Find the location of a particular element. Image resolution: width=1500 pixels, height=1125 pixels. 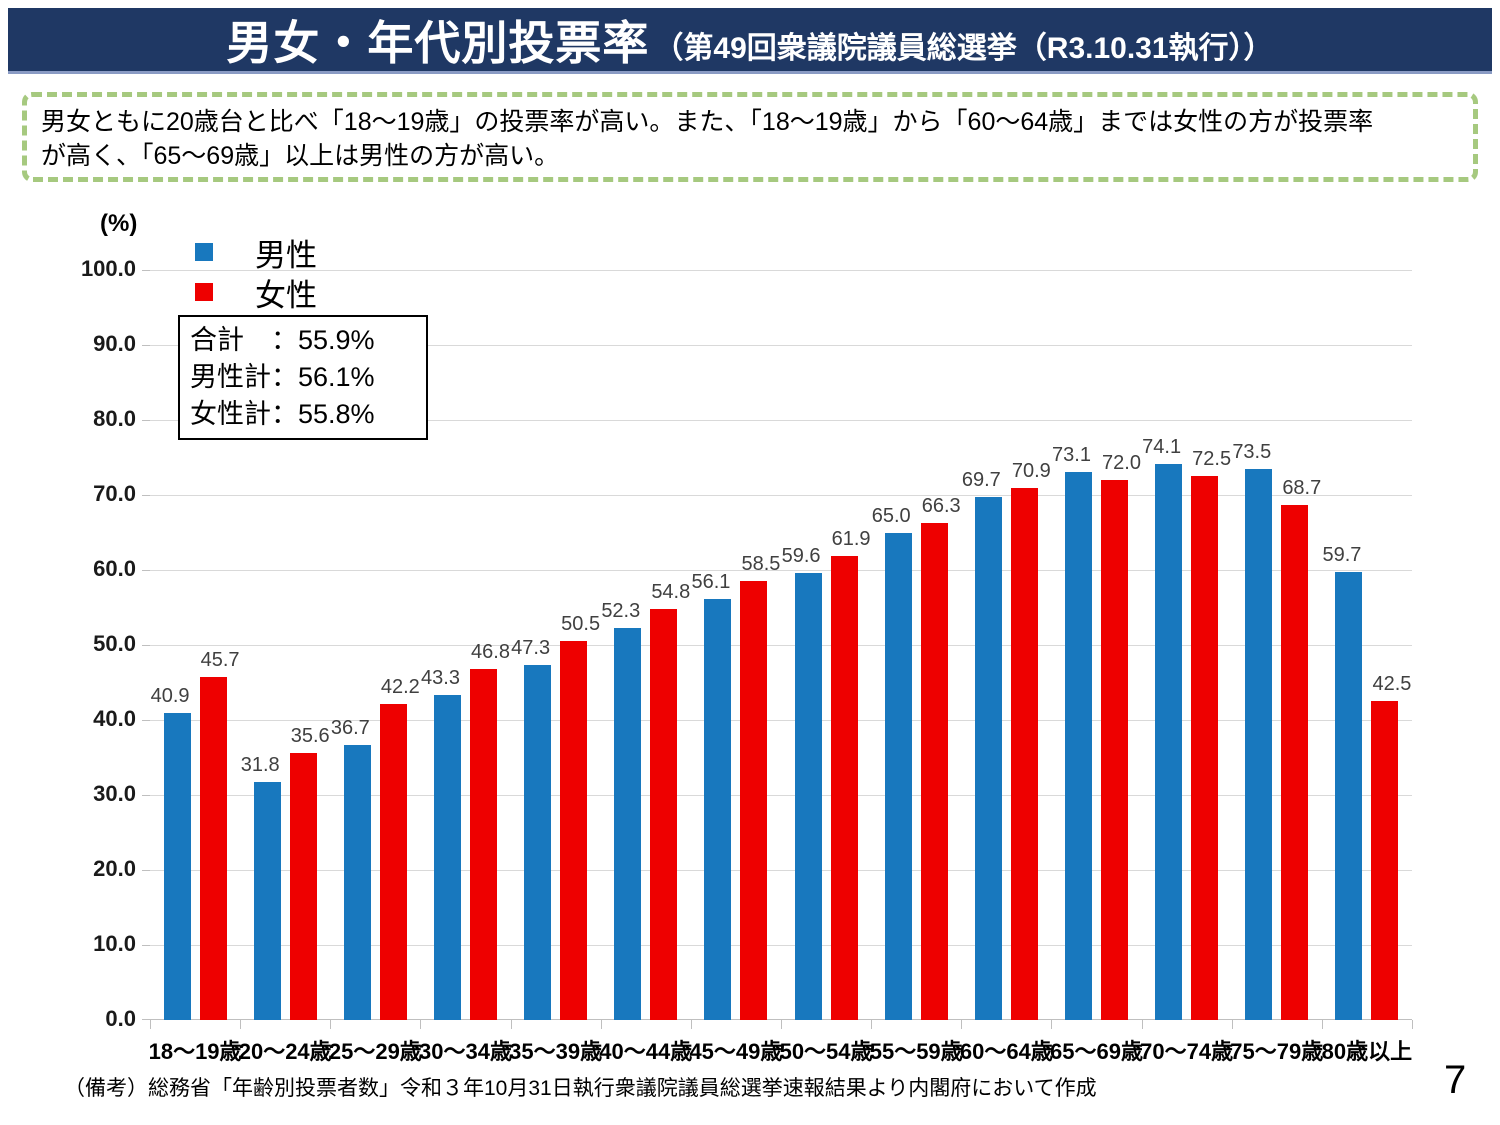

legend-row-male: 男性 is located at coordinates (256, 252).